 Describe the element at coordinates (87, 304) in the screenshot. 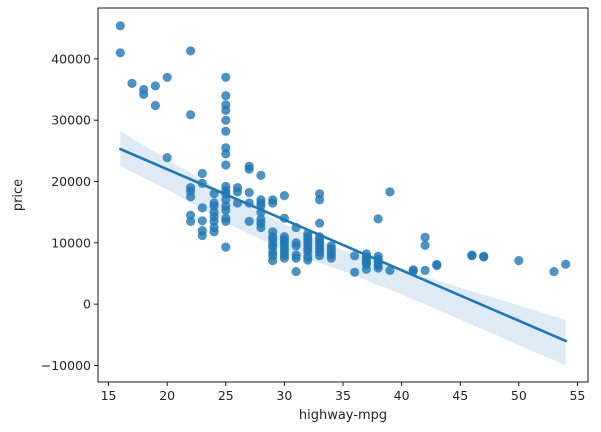

I see `y-tick-label: 0` at that location.